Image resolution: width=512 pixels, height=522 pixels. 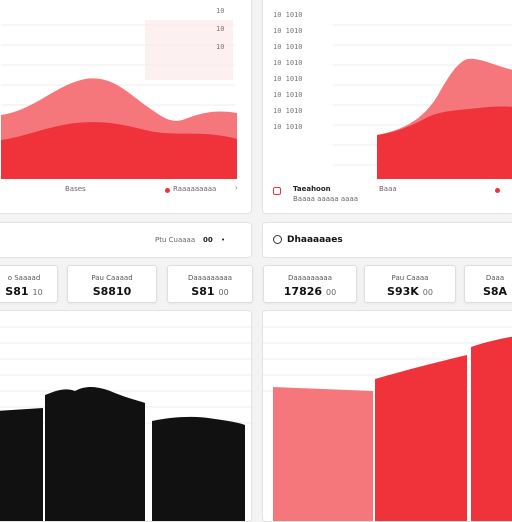 What do you see at coordinates (388, 189) in the screenshot?
I see `legend-item: Baaa` at bounding box center [388, 189].